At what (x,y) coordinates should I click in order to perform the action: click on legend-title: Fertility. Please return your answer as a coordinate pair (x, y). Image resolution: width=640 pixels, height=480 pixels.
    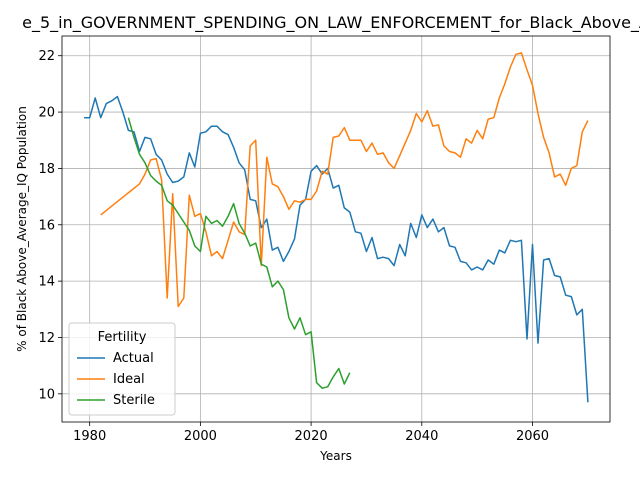
    Looking at the image, I should click on (122, 337).